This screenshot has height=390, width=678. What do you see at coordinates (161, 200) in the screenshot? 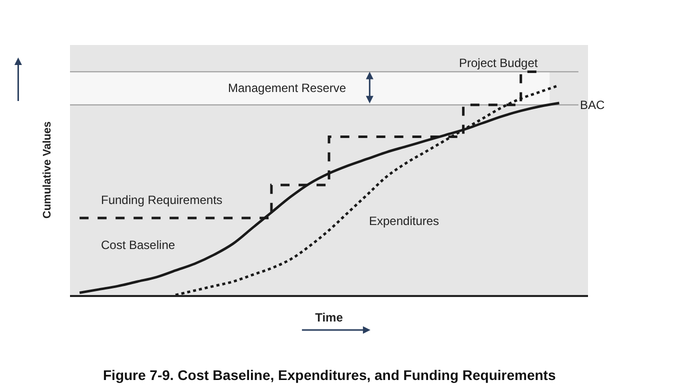
I see `series-label: Funding Requirements` at bounding box center [161, 200].